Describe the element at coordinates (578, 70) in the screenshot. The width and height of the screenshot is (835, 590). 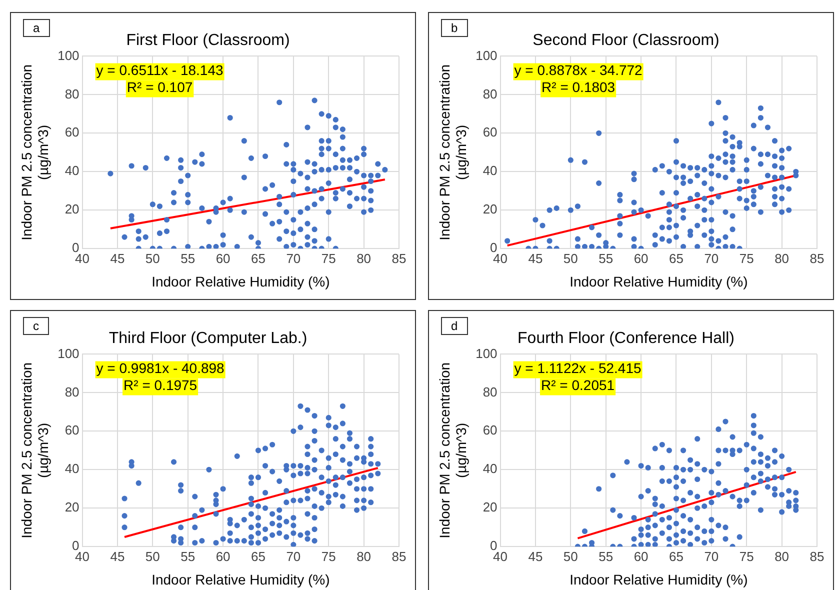
I see `annotation: y = 0.8878x - 34.772` at that location.